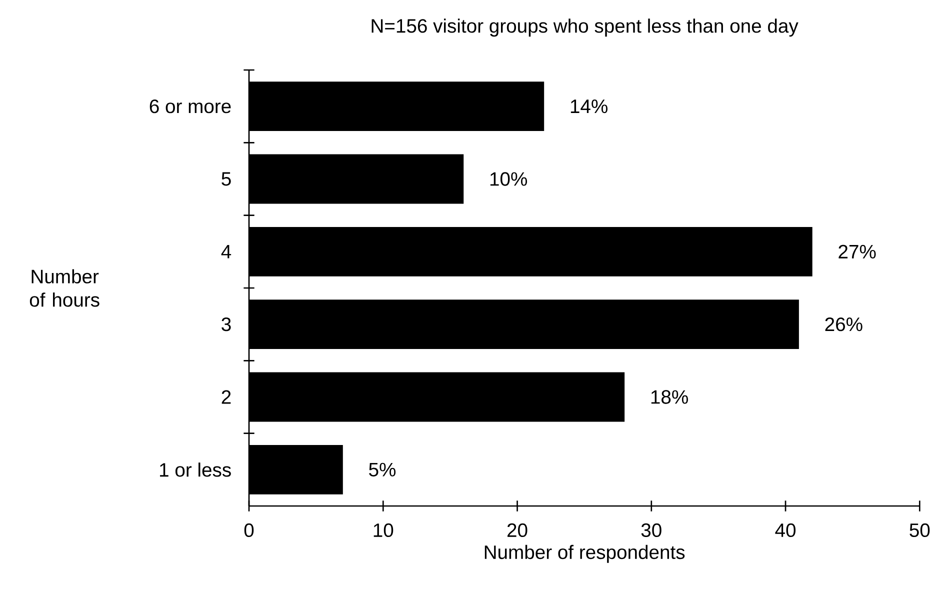  What do you see at coordinates (226, 397) in the screenshot?
I see `y-tick-label: 2` at bounding box center [226, 397].